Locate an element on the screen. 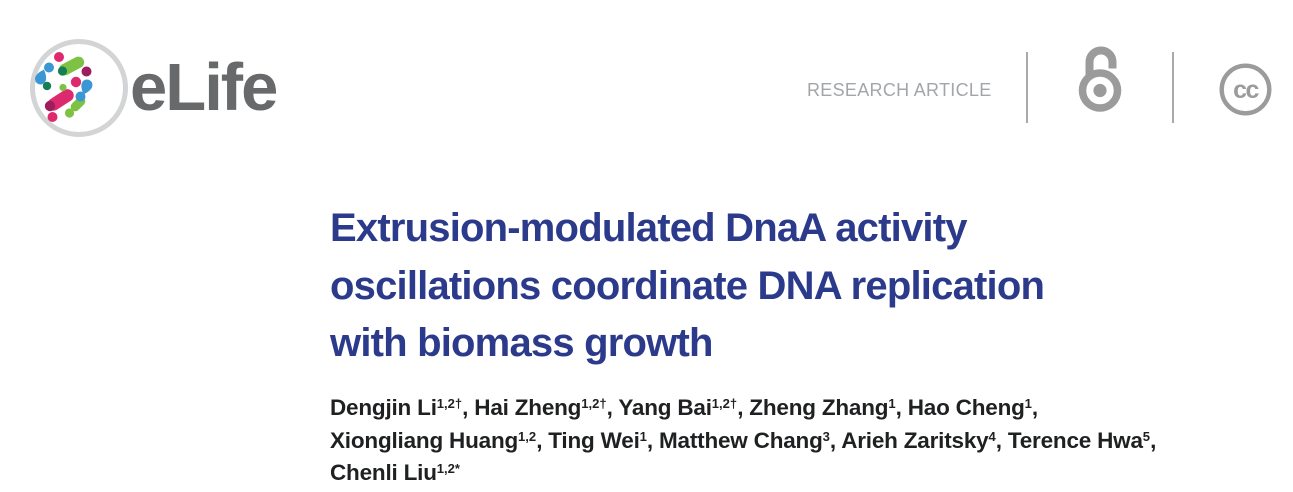  author: Hao Cheng1, is located at coordinates (973, 407).